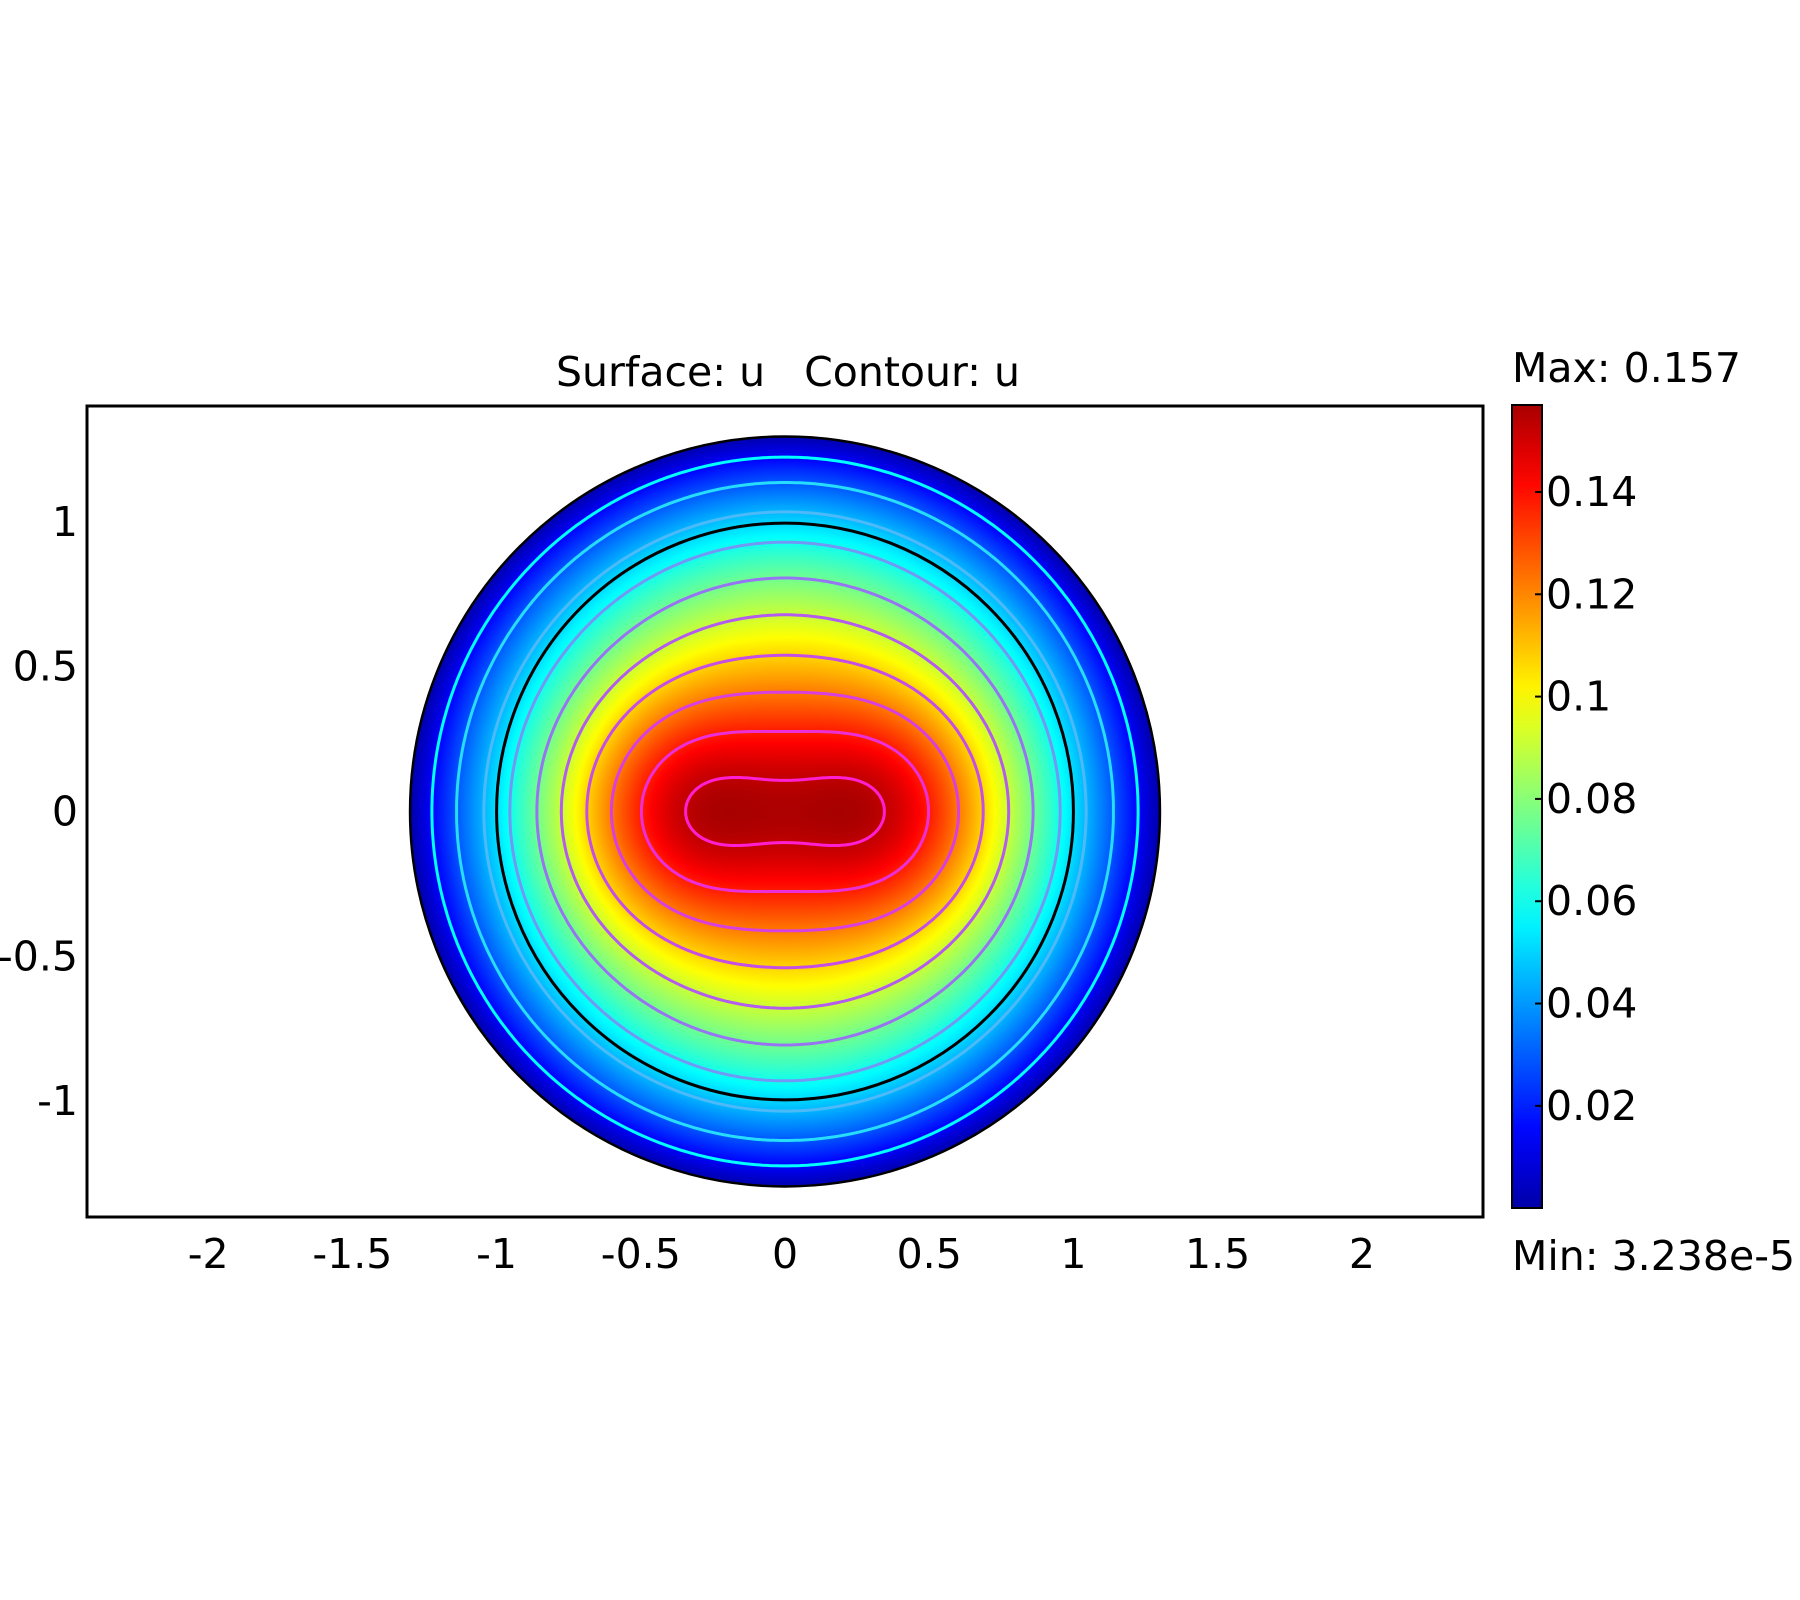  I want to click on x-tick-label: -0.5, so click(641, 1254).